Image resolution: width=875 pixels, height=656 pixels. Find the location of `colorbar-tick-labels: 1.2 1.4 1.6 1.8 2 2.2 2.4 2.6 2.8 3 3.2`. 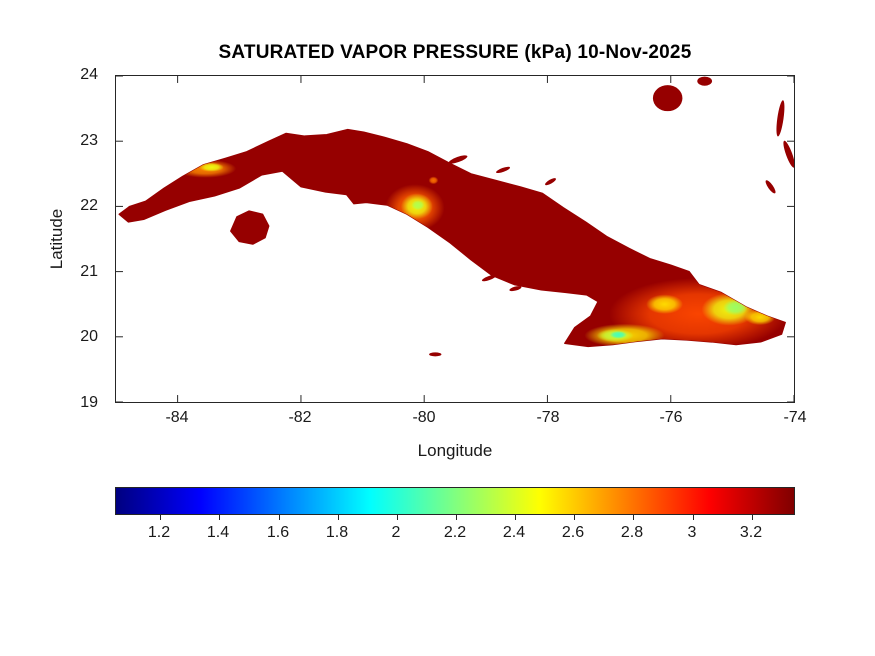

colorbar-tick-labels: 1.2 1.4 1.6 1.8 2 2.2 2.4 2.6 2.8 3 3.2 is located at coordinates (455, 534).